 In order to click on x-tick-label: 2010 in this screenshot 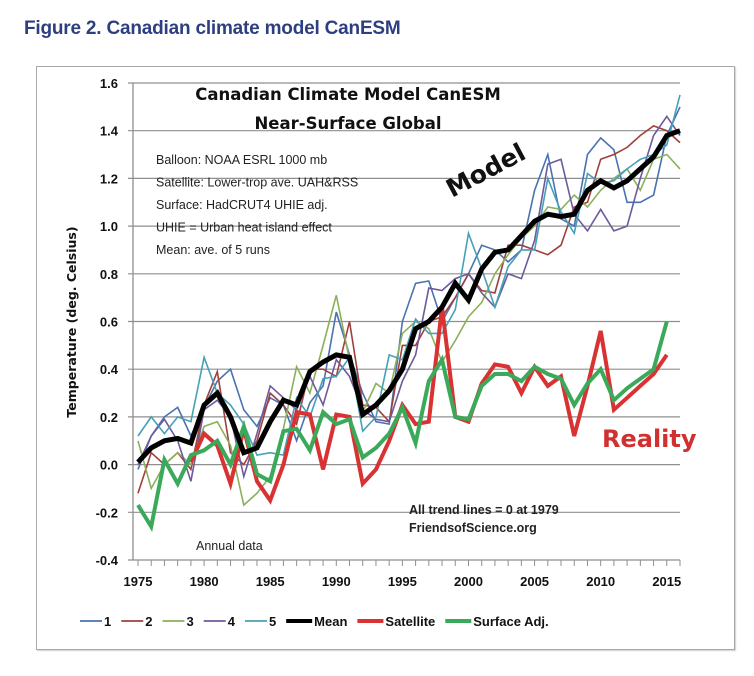, I will do `click(600, 581)`.